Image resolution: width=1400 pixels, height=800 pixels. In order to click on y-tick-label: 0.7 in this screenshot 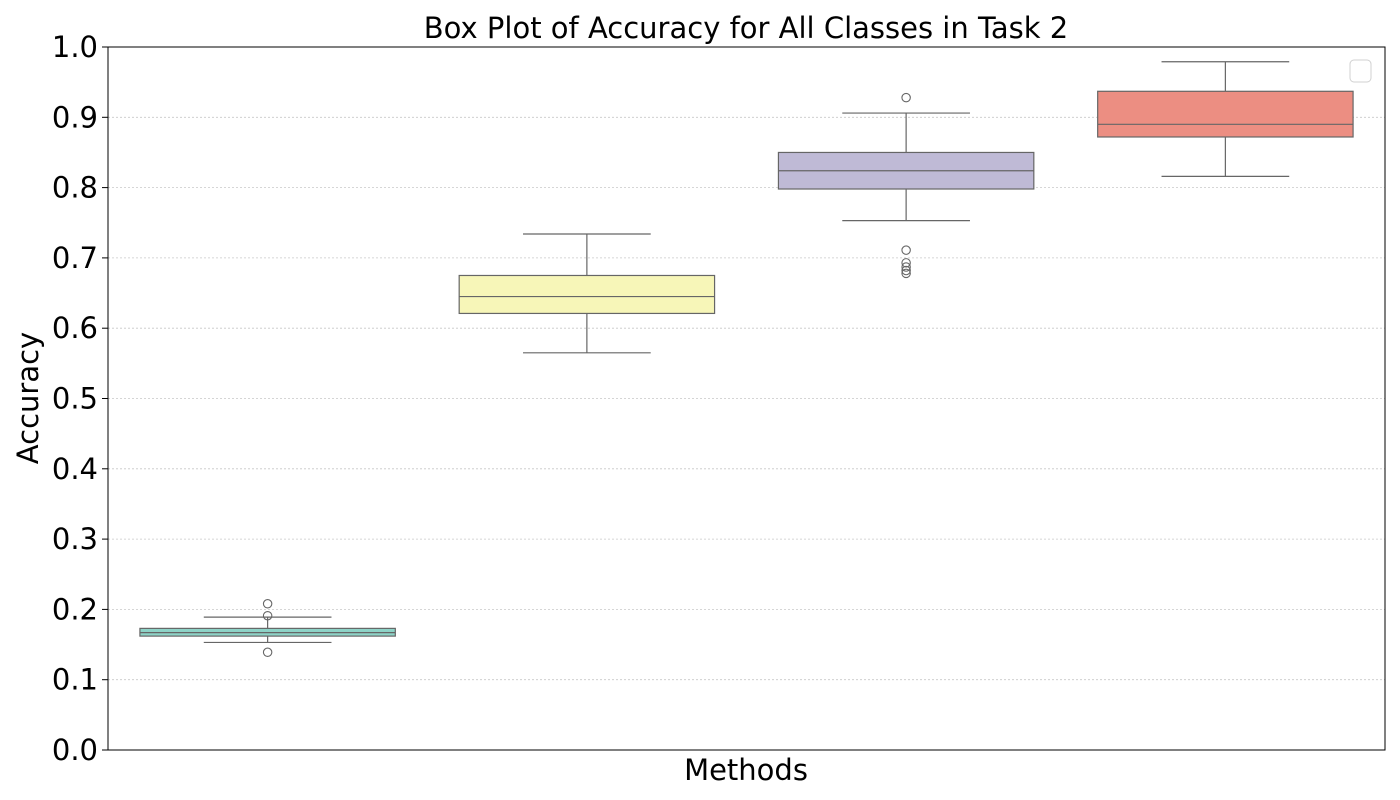, I will do `click(75, 258)`.